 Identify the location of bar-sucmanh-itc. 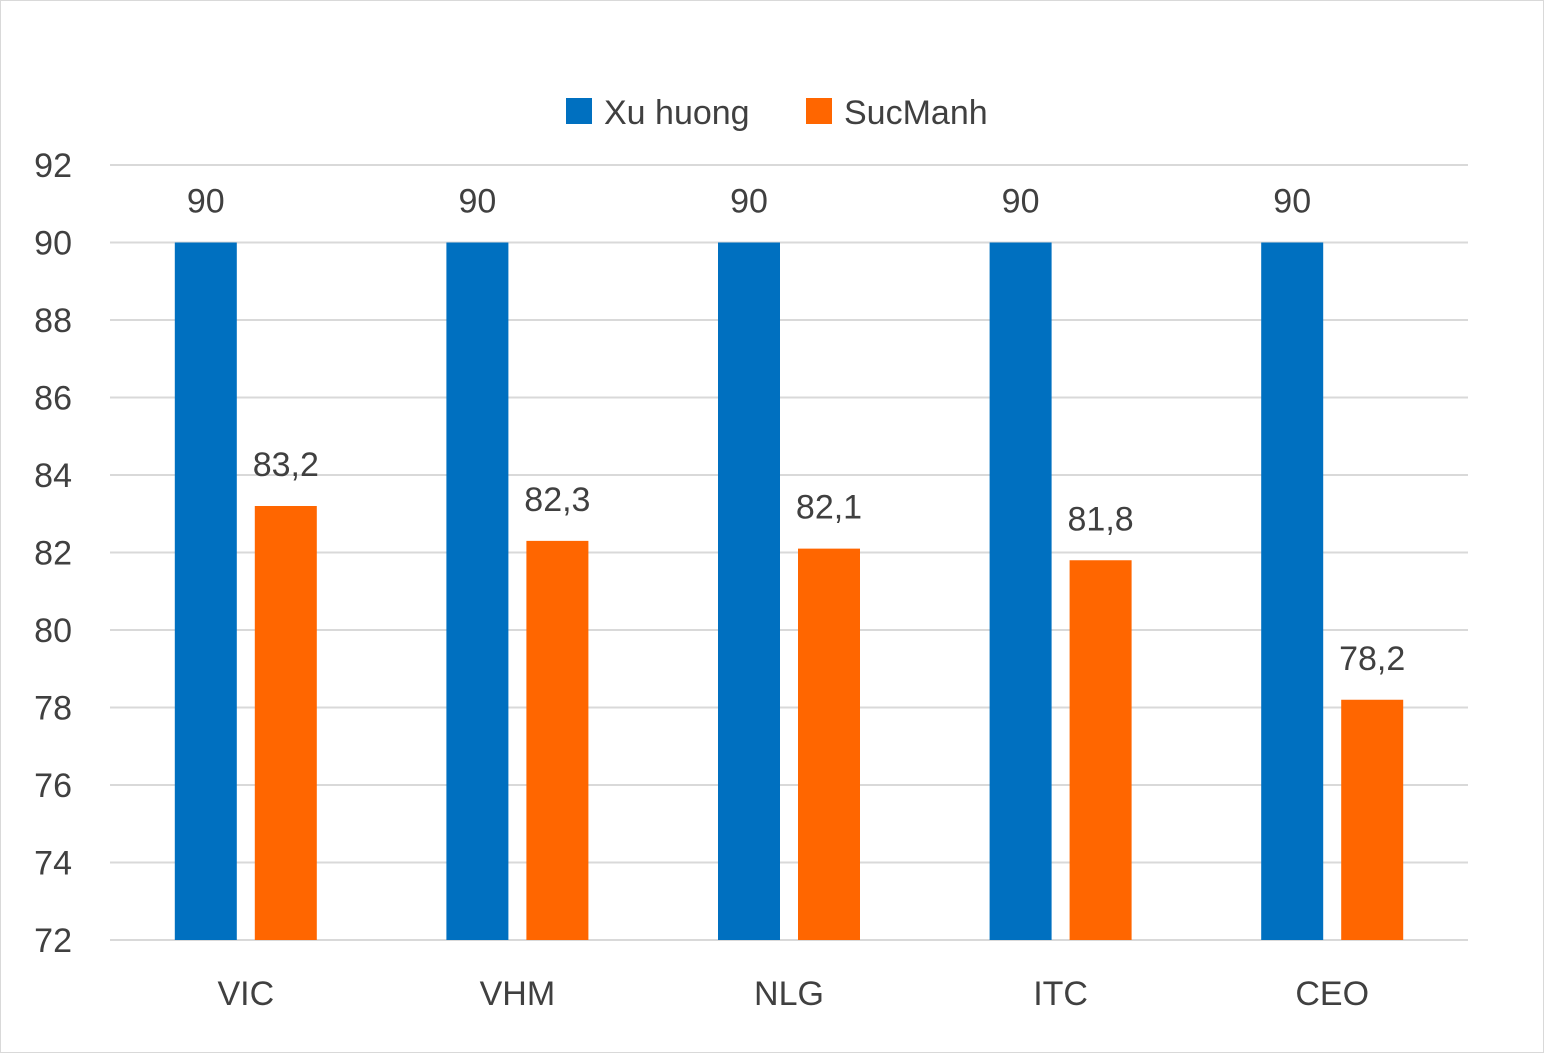
(1100, 750).